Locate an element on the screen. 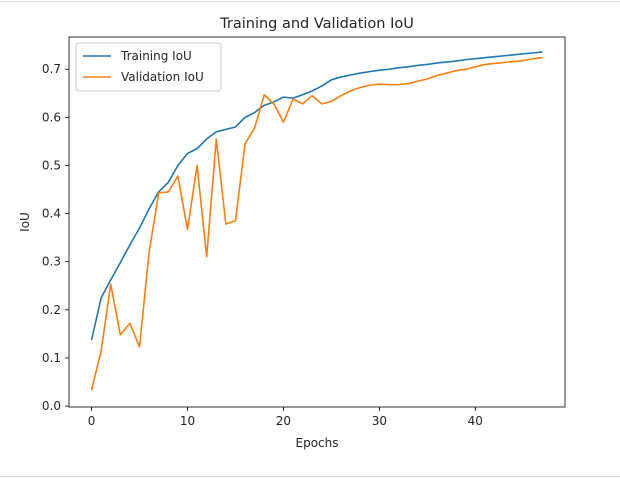 The height and width of the screenshot is (479, 620). legend-label-training: Training IoU is located at coordinates (156, 56).